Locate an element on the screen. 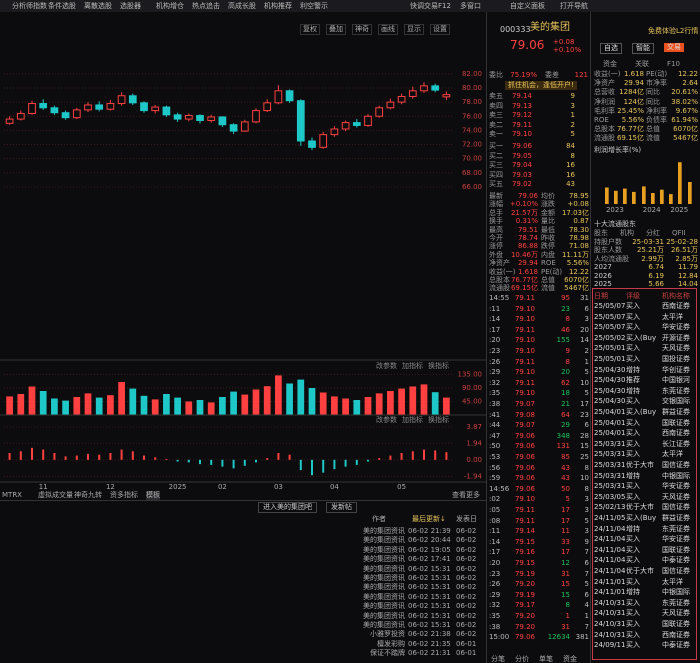  rating-header: 日期 is located at coordinates (601, 296).